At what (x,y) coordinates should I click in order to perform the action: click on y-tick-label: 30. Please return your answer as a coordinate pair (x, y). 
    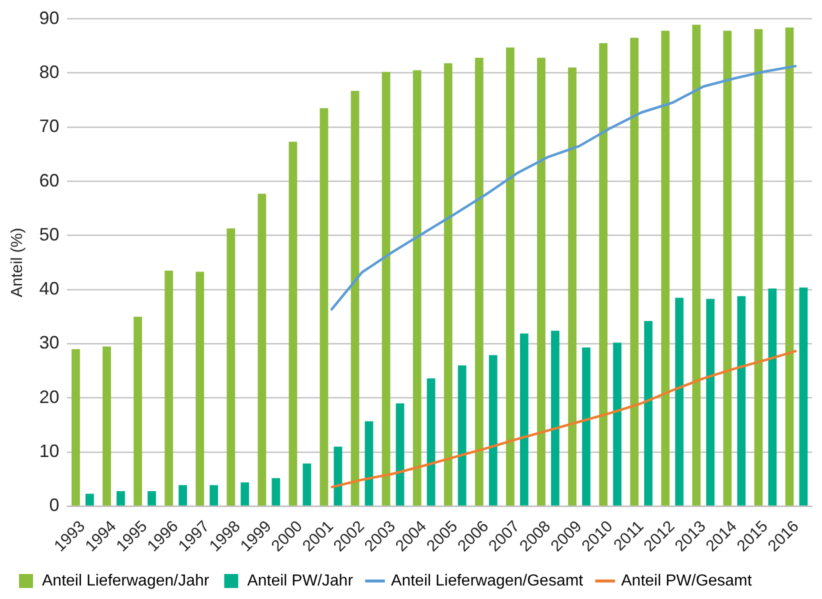
    Looking at the image, I should click on (49, 342).